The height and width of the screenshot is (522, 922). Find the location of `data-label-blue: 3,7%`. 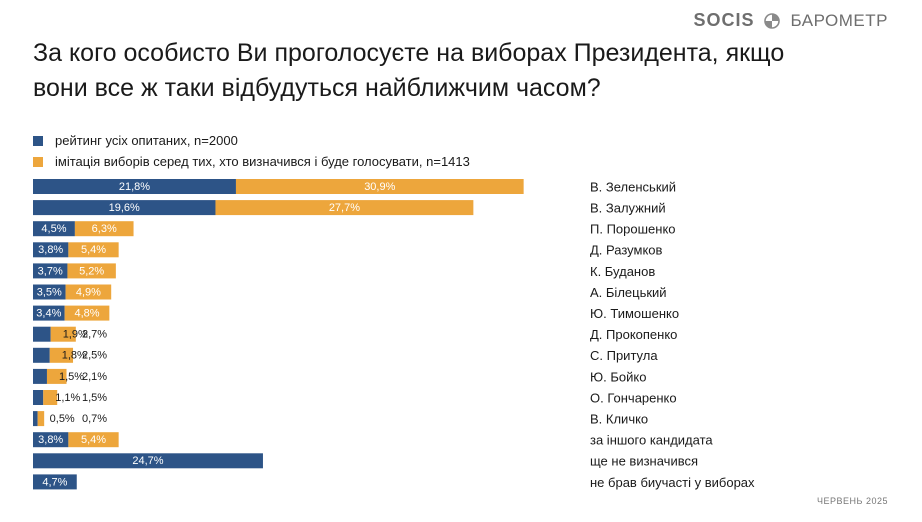

data-label-blue: 3,7% is located at coordinates (50, 271).